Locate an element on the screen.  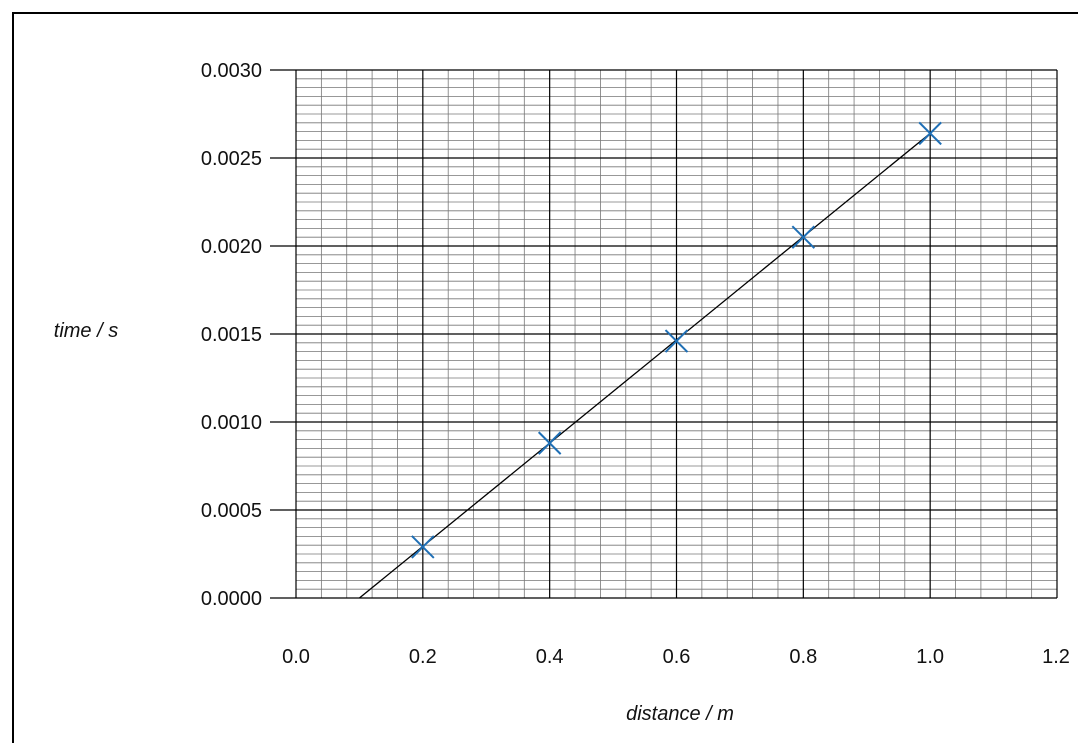
x-tick-label: 0.2 is located at coordinates (423, 657).